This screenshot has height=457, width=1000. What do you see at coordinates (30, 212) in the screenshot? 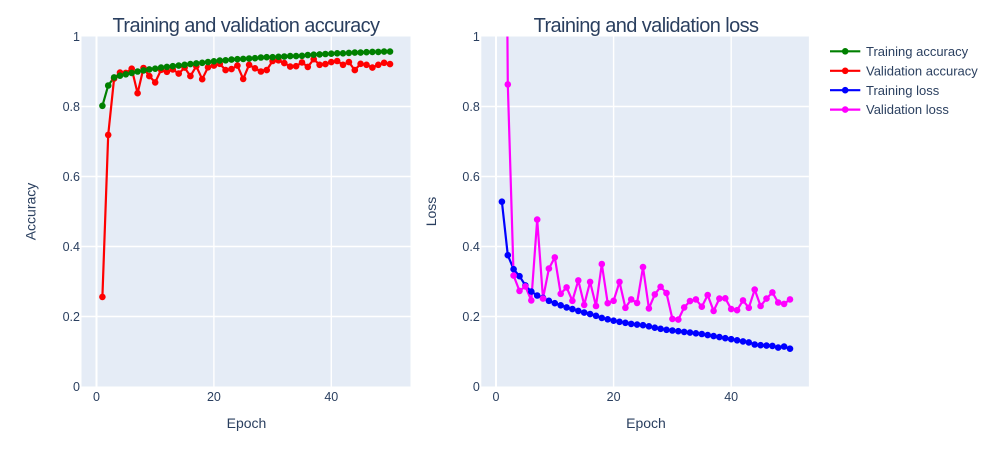
I see `svg-text: Accuracy` at bounding box center [30, 212].